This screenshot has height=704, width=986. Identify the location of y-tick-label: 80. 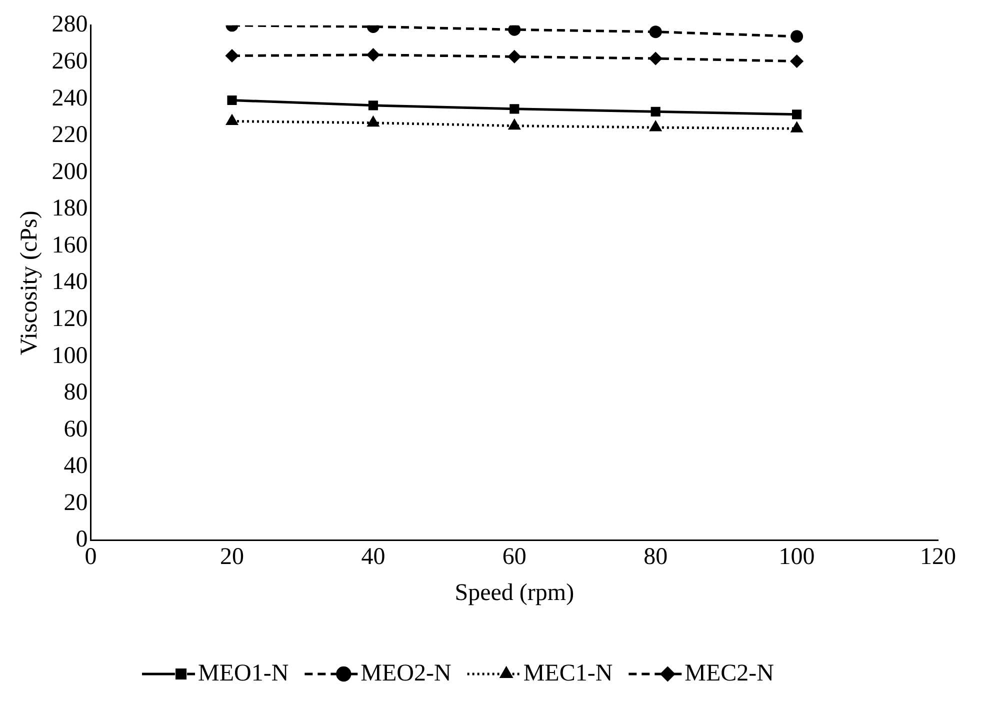
(76, 393).